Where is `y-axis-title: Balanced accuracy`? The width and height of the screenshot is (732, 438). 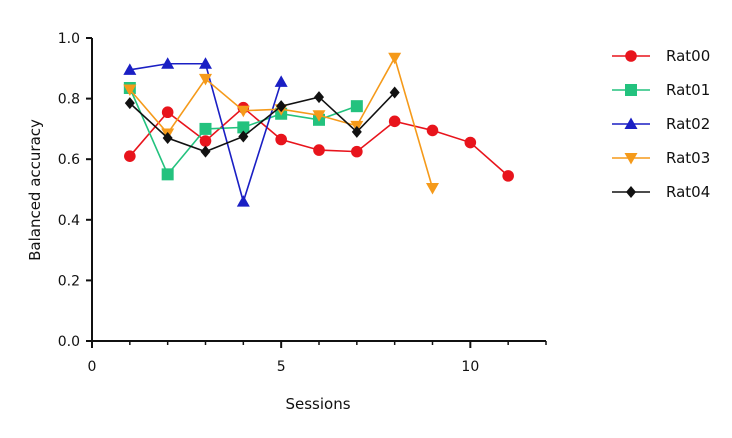 y-axis-title: Balanced accuracy is located at coordinates (35, 190).